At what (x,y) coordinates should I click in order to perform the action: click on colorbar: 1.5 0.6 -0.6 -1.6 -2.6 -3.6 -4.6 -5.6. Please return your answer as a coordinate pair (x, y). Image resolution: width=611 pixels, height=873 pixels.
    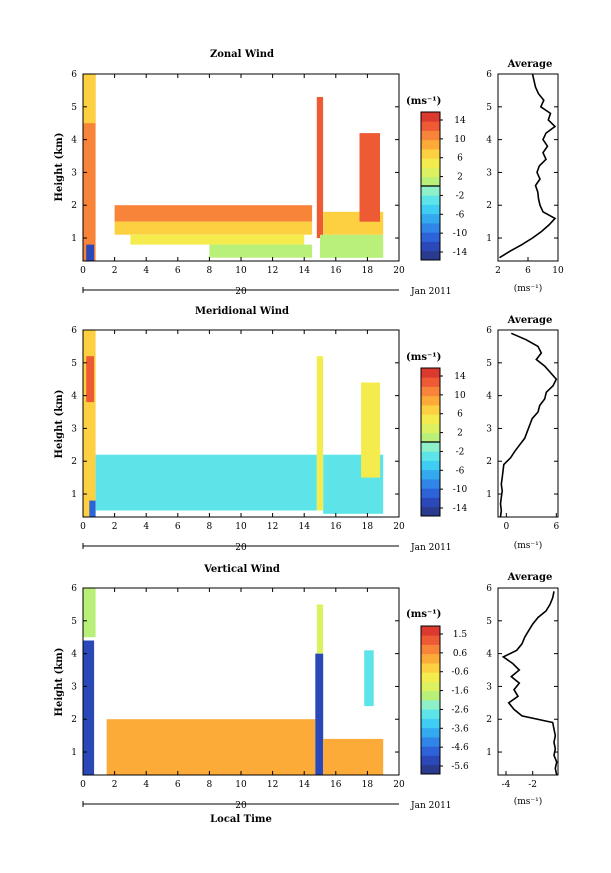
    Looking at the image, I should click on (444, 700).